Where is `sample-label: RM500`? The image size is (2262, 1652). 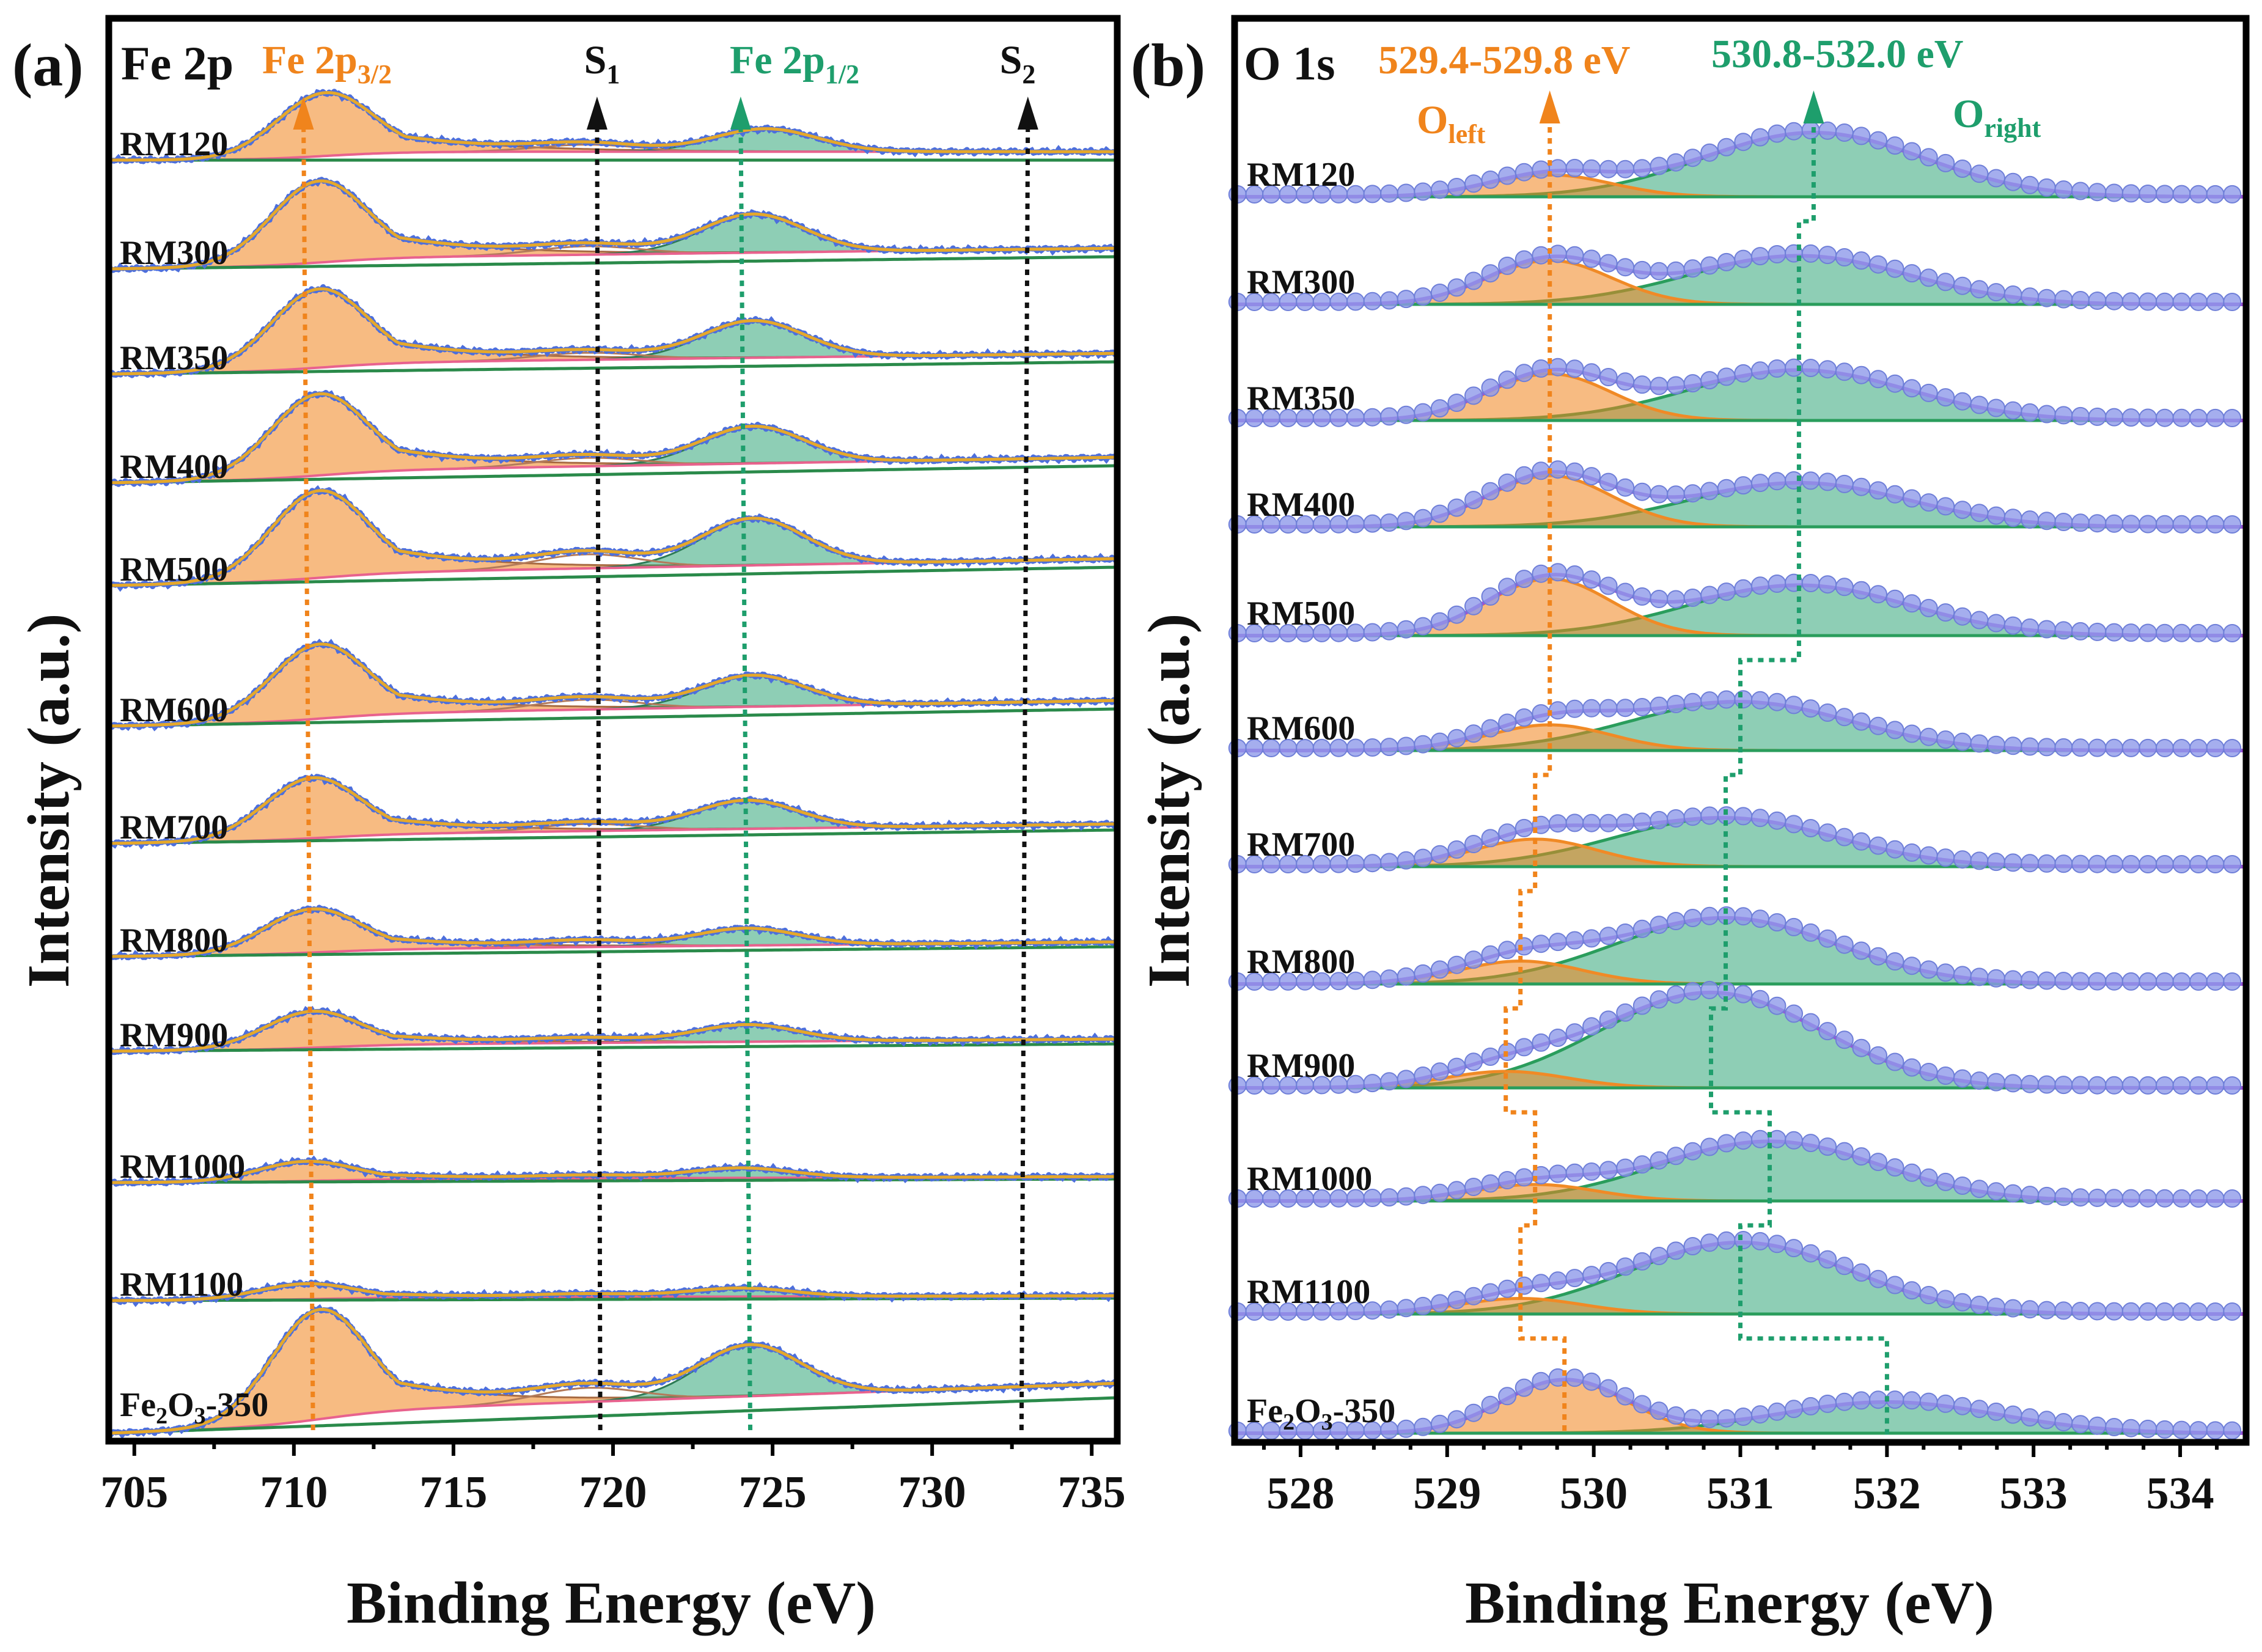 sample-label: RM500 is located at coordinates (174, 570).